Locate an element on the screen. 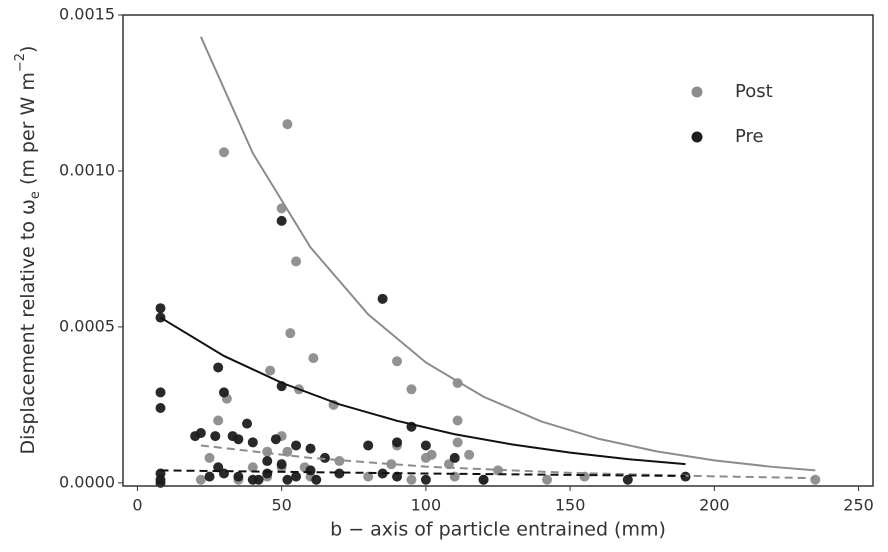 This screenshot has height=552, width=888. y-tick-label: 0.0015 is located at coordinates (87, 14).